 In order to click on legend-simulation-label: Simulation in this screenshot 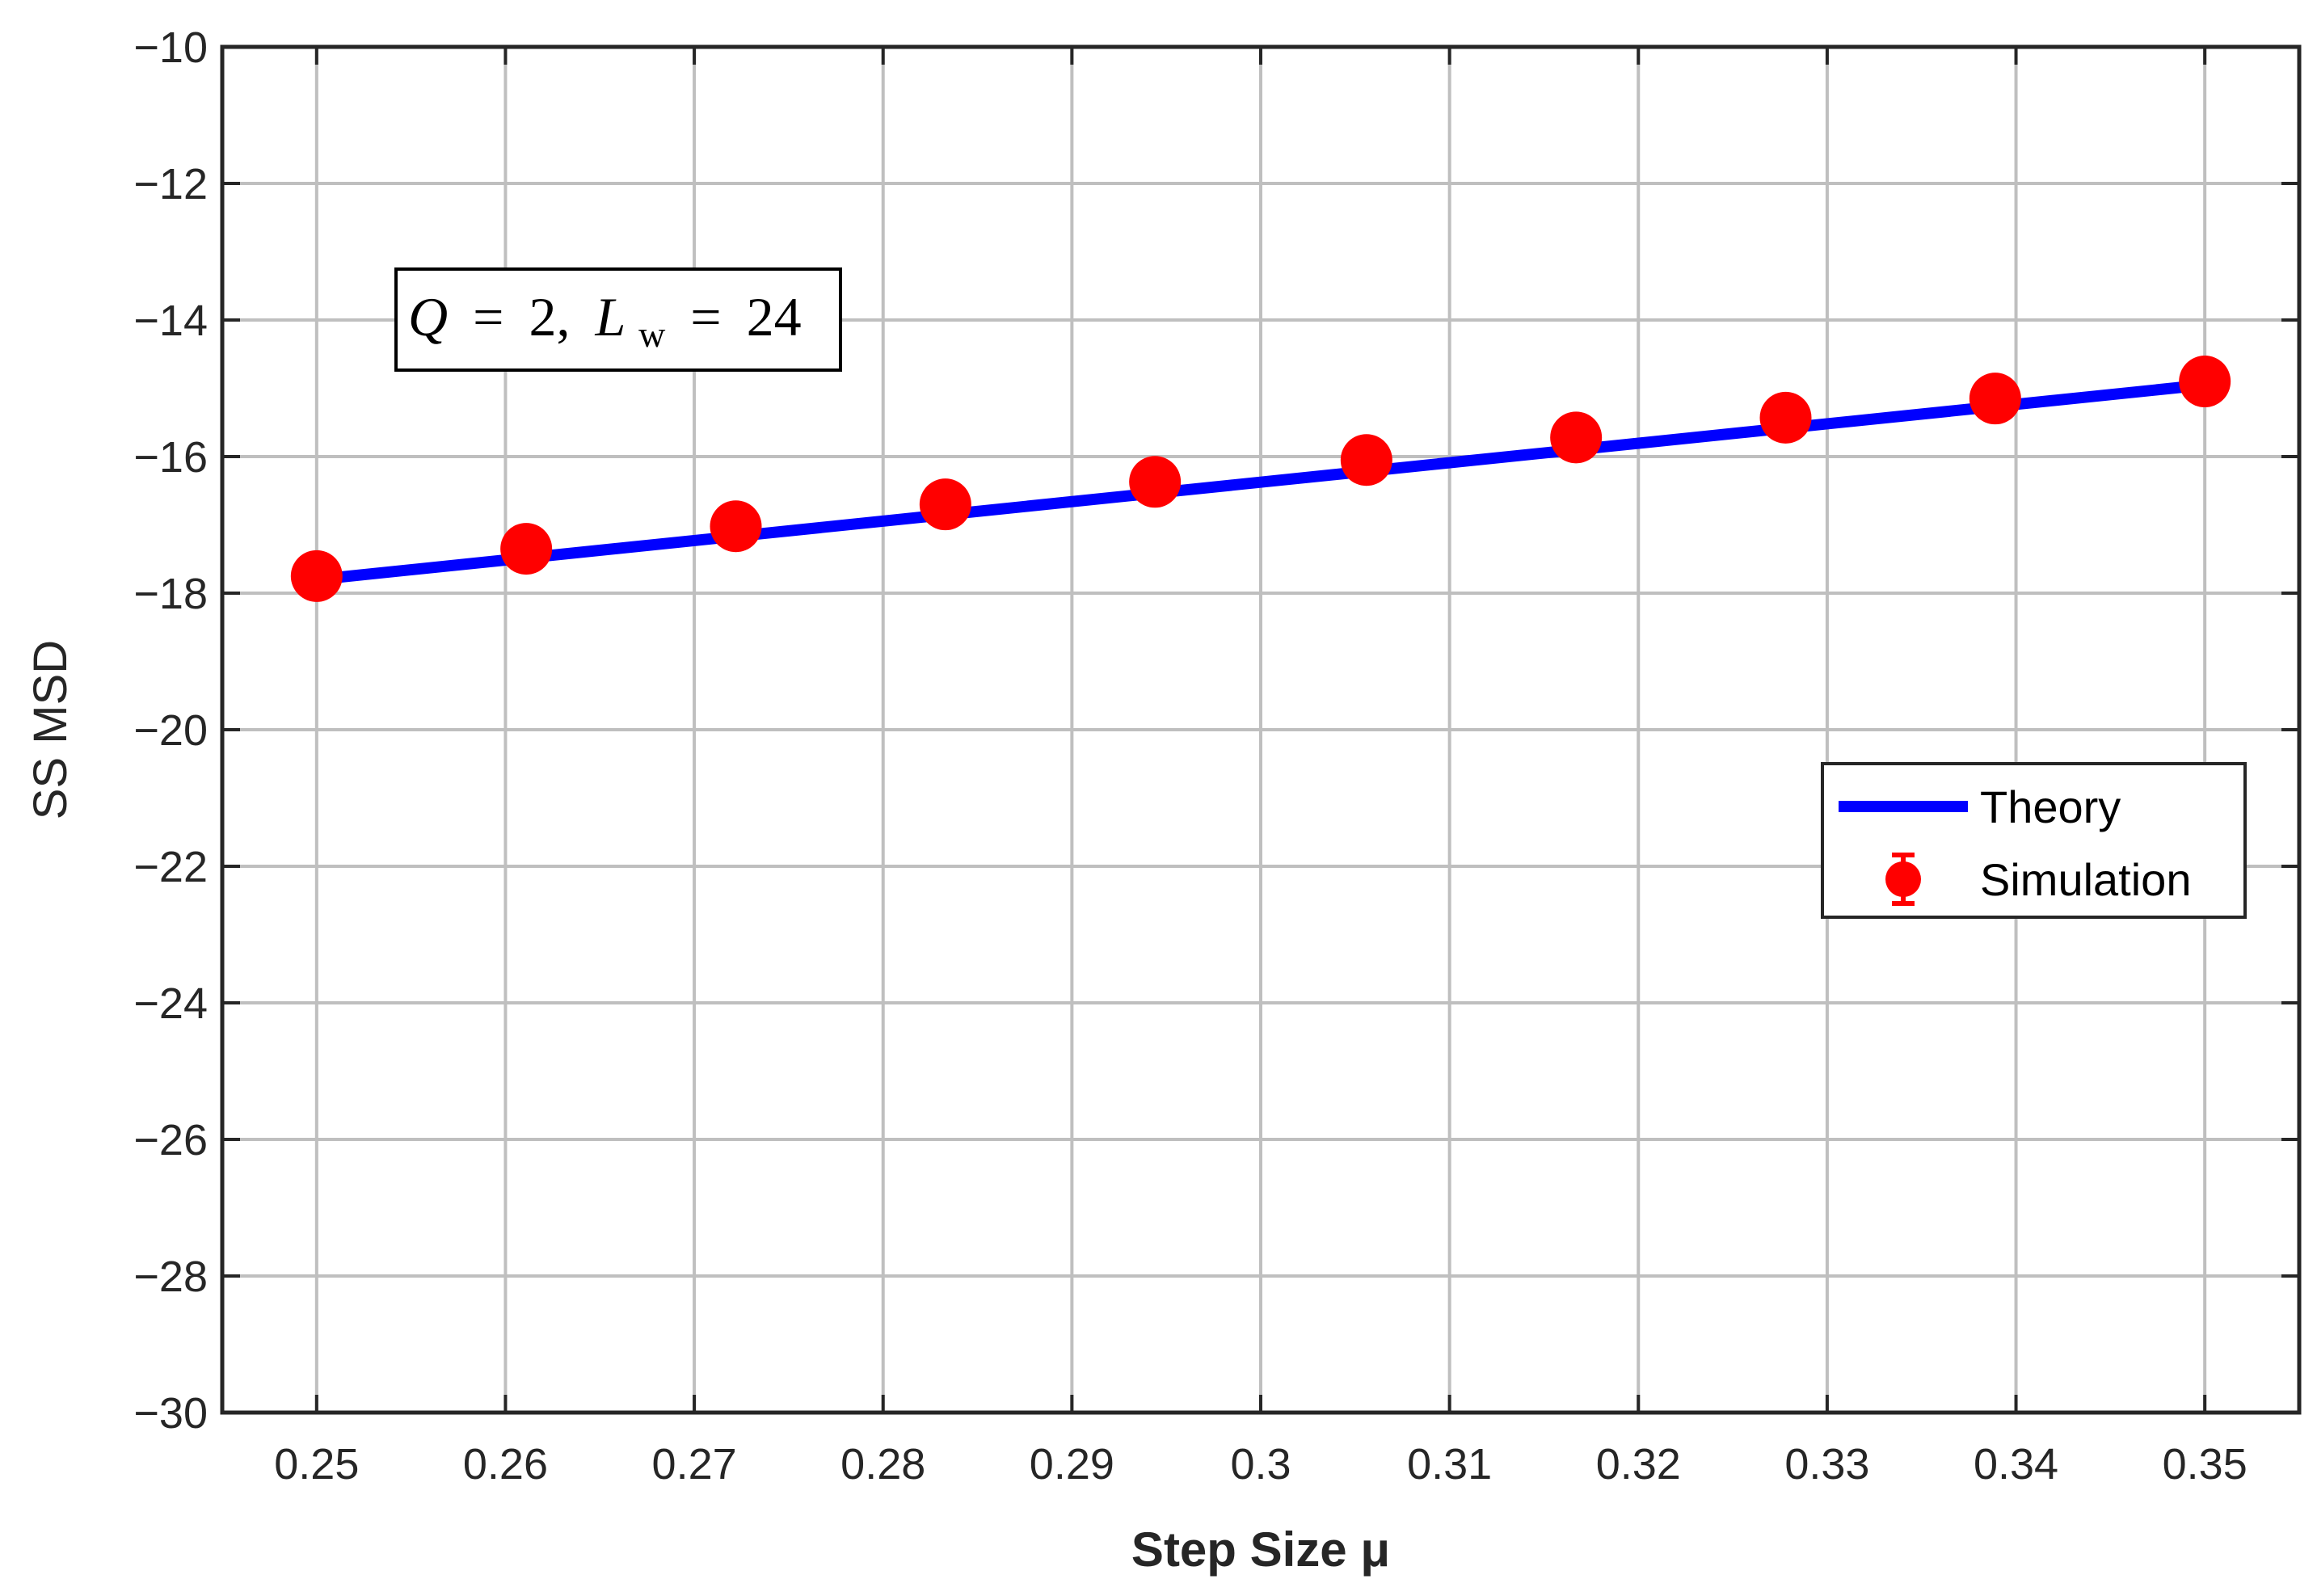, I will do `click(2085, 880)`.